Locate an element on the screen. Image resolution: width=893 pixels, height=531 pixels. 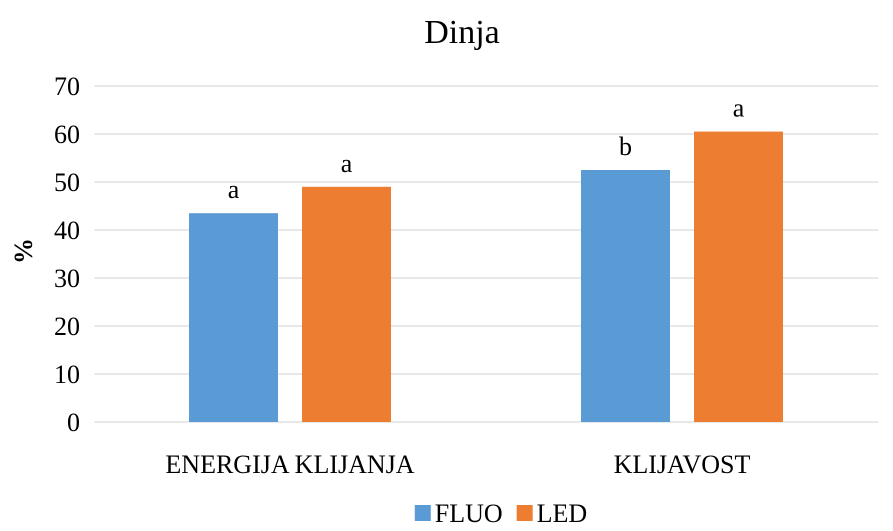
chart-title: Dinja is located at coordinates (462, 32).